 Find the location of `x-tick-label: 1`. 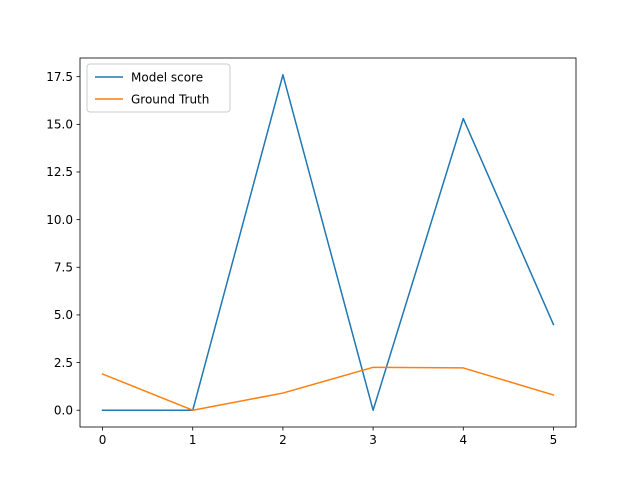

x-tick-label: 1 is located at coordinates (193, 440).